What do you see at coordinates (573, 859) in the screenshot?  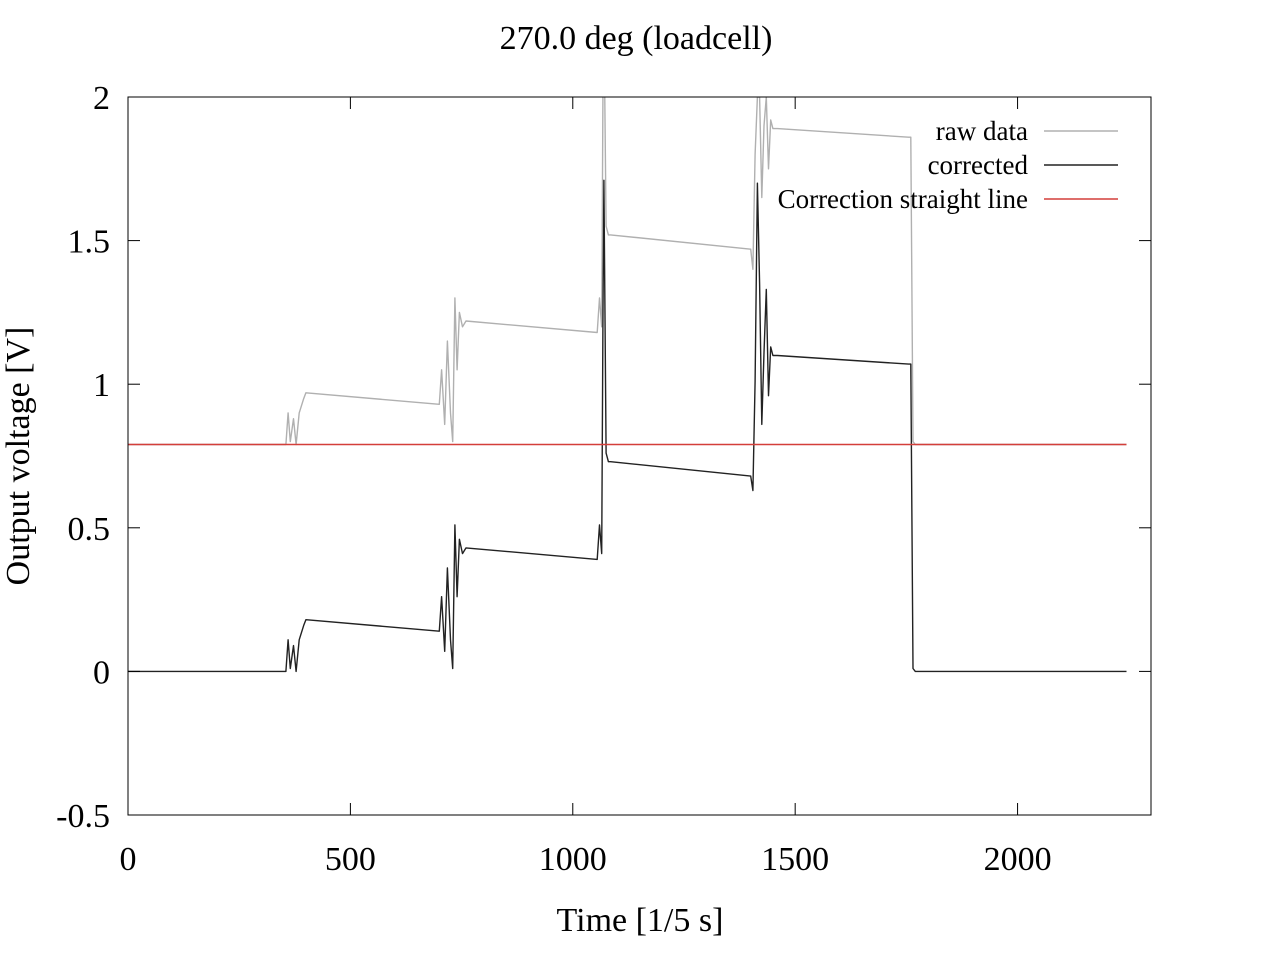 I see `x-tick-label: 1000` at bounding box center [573, 859].